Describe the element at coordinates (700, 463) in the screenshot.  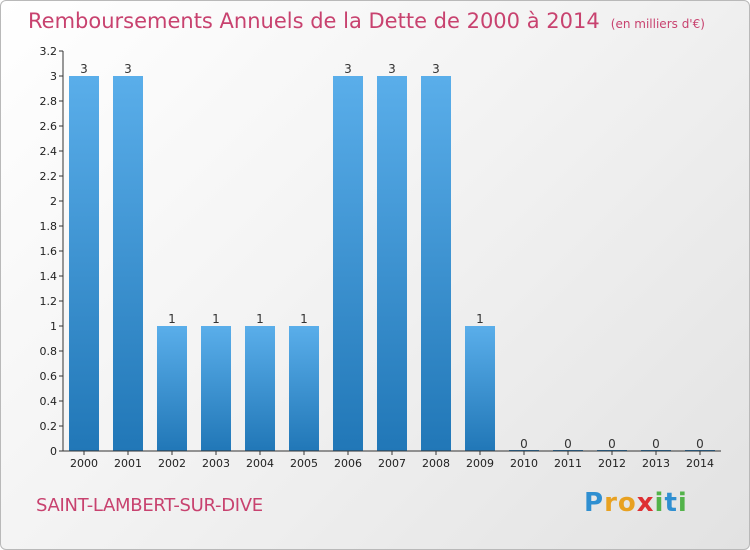
I see `x-tick-label: 2014` at that location.